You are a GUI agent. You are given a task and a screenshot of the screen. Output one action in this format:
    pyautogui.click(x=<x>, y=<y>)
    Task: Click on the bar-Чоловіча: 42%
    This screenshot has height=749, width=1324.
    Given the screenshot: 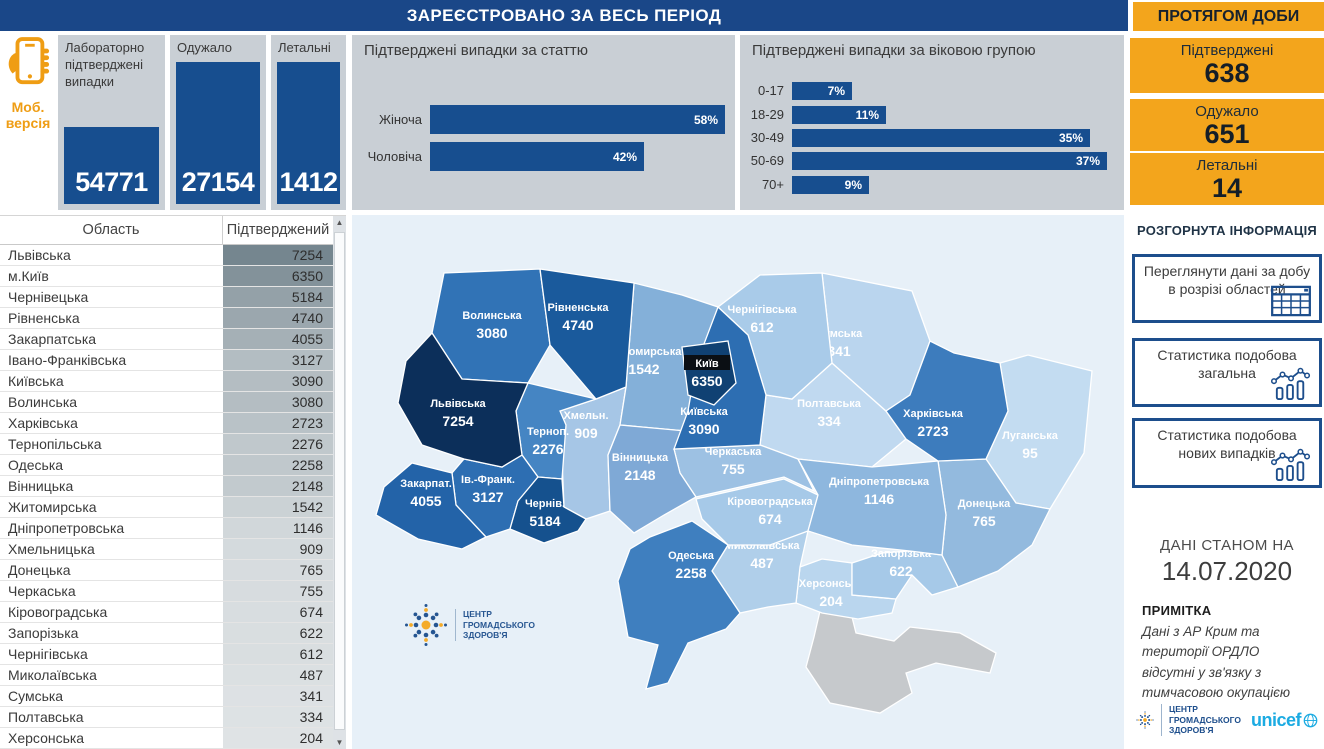 What is the action you would take?
    pyautogui.click(x=537, y=156)
    